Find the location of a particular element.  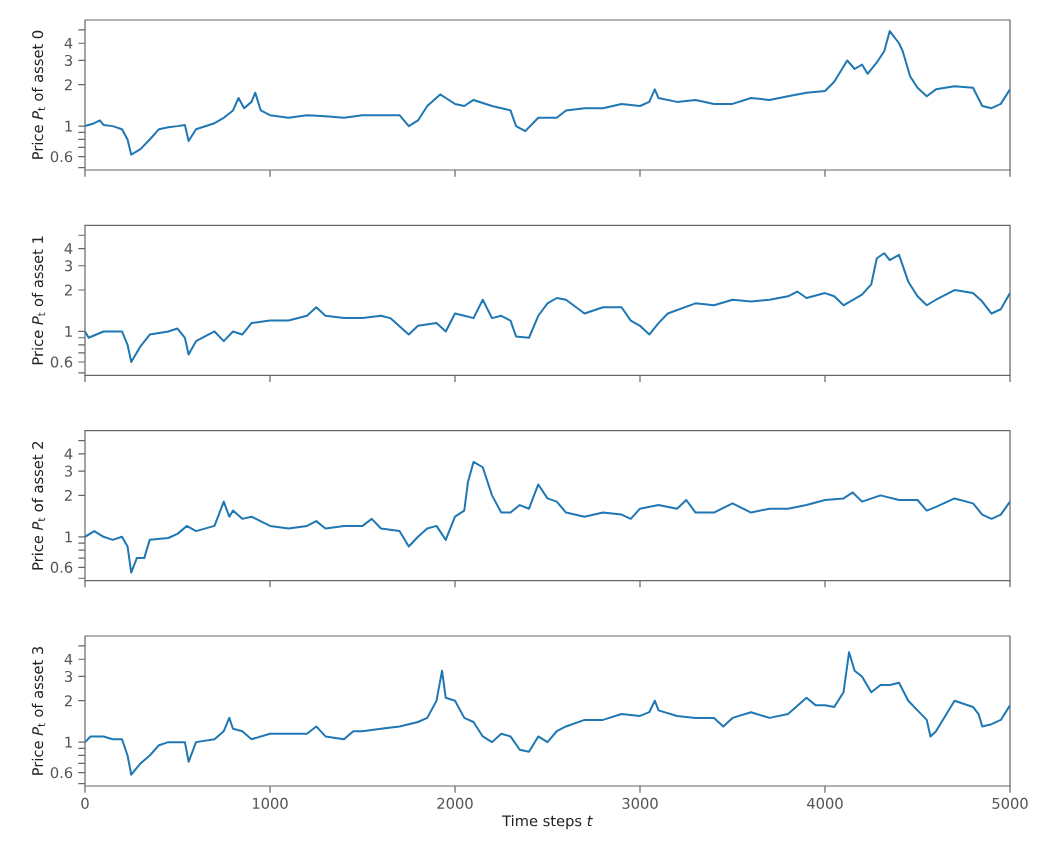

x-tick-label: 4000 is located at coordinates (825, 803).